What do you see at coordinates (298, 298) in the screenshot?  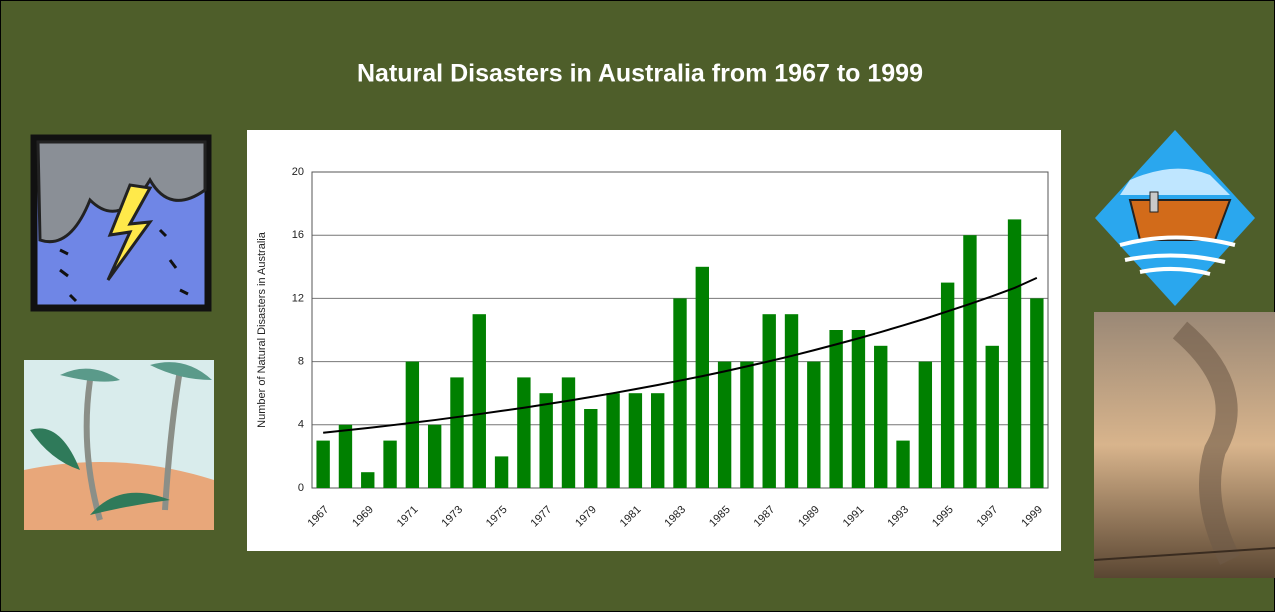 I see `y-tick-label: 12` at bounding box center [298, 298].